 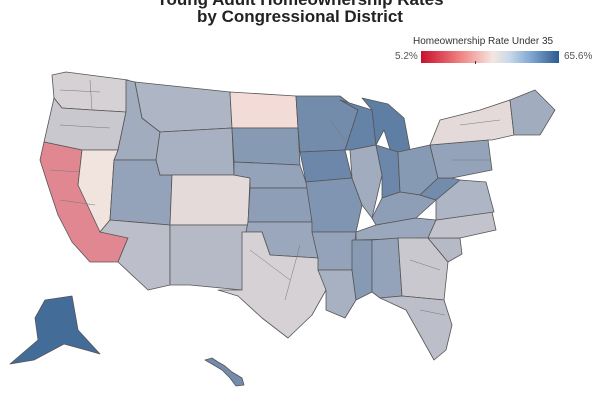 I want to click on region-missouri, so click(x=334, y=205).